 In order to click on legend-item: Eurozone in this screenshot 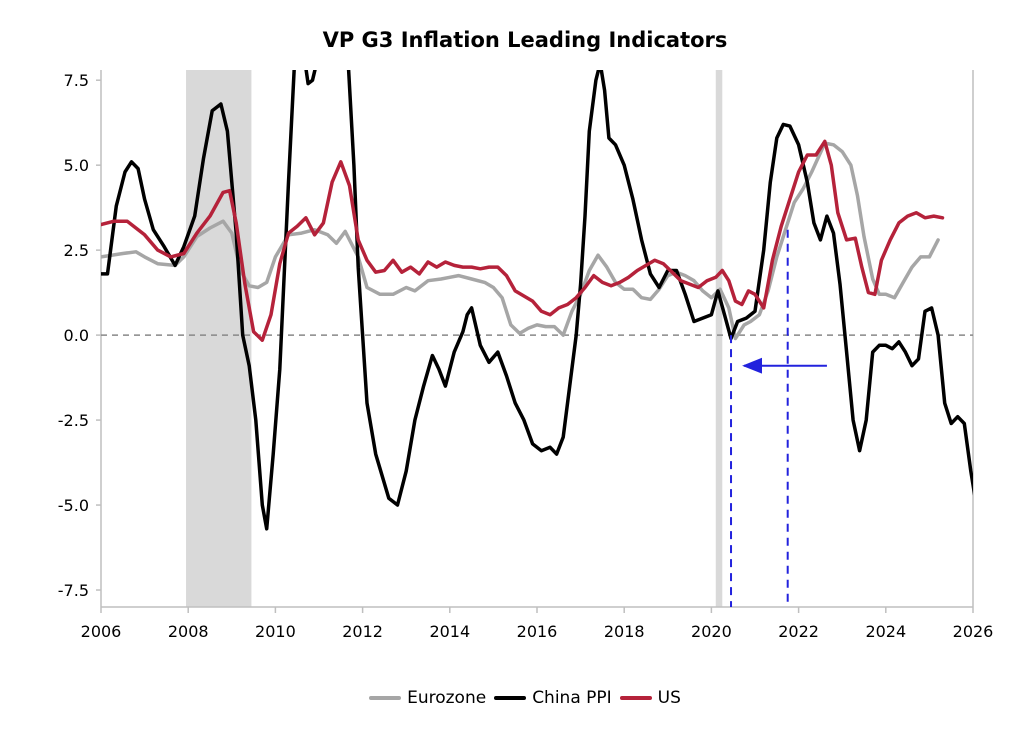, I will do `click(427, 698)`.